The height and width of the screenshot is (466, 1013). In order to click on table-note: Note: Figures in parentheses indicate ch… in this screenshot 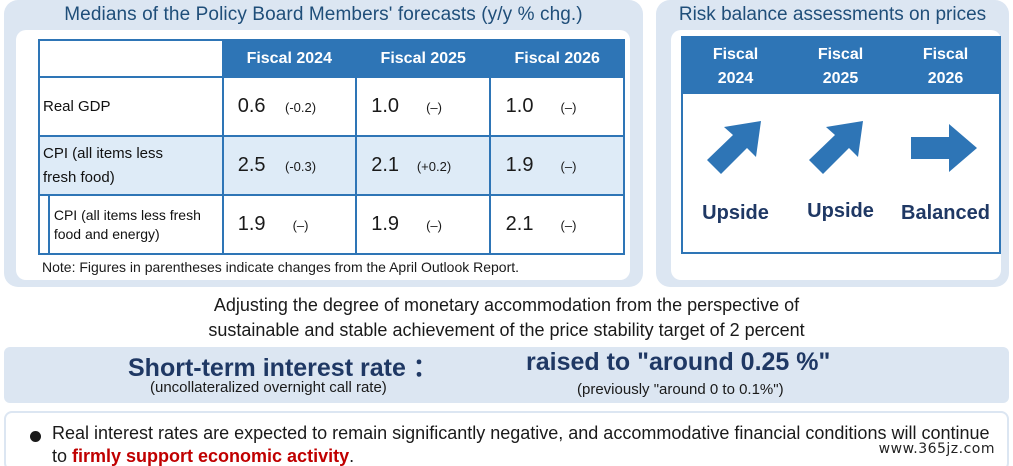, I will do `click(281, 267)`.